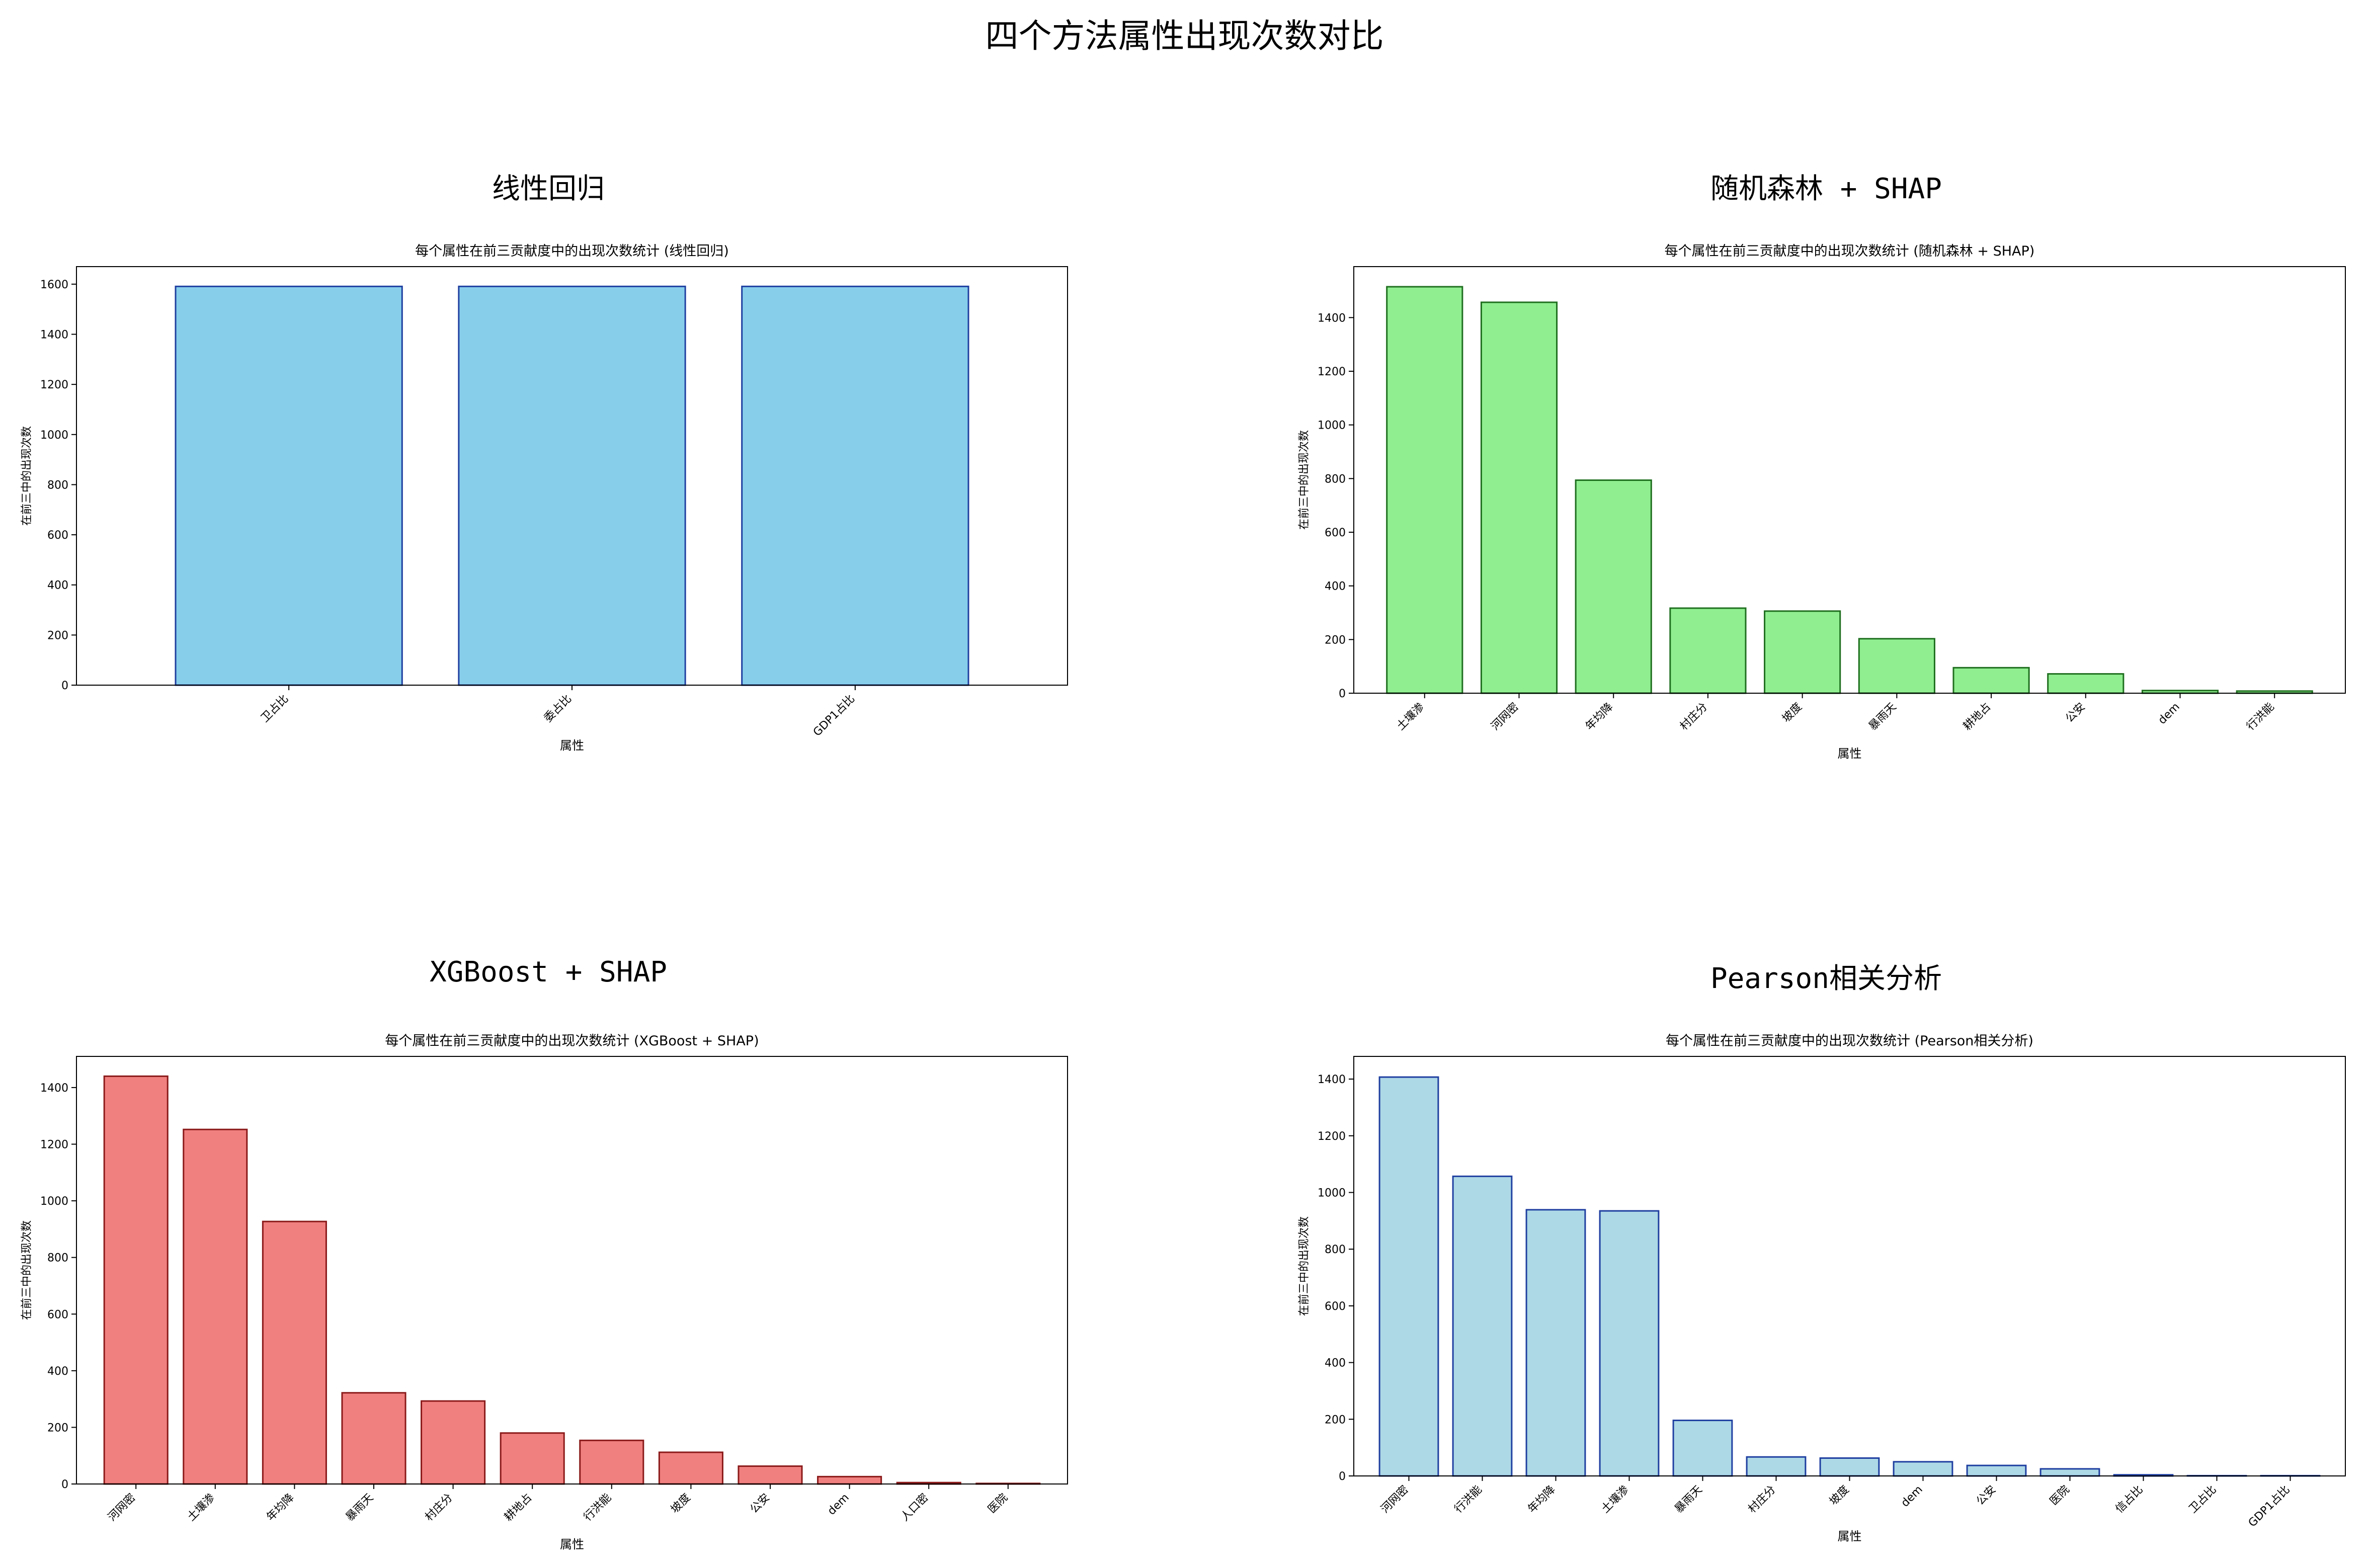 Image resolution: width=2369 pixels, height=1568 pixels. I want to click on figure-title: 四个方法属性出现次数对比, so click(1184, 36).